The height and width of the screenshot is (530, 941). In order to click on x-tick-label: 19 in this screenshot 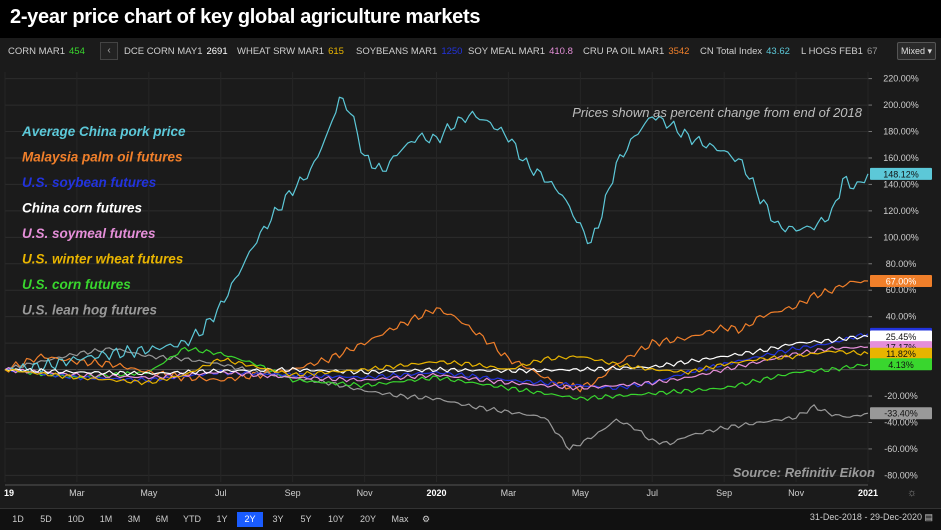, I will do `click(9, 493)`.